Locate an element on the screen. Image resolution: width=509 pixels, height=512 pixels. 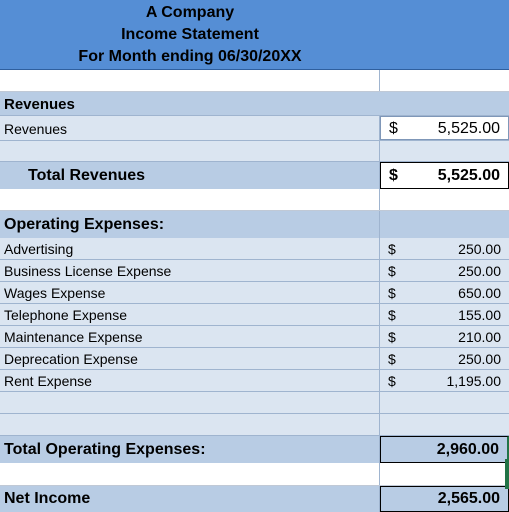
expense-amount: 155.00 is located at coordinates (479, 315).